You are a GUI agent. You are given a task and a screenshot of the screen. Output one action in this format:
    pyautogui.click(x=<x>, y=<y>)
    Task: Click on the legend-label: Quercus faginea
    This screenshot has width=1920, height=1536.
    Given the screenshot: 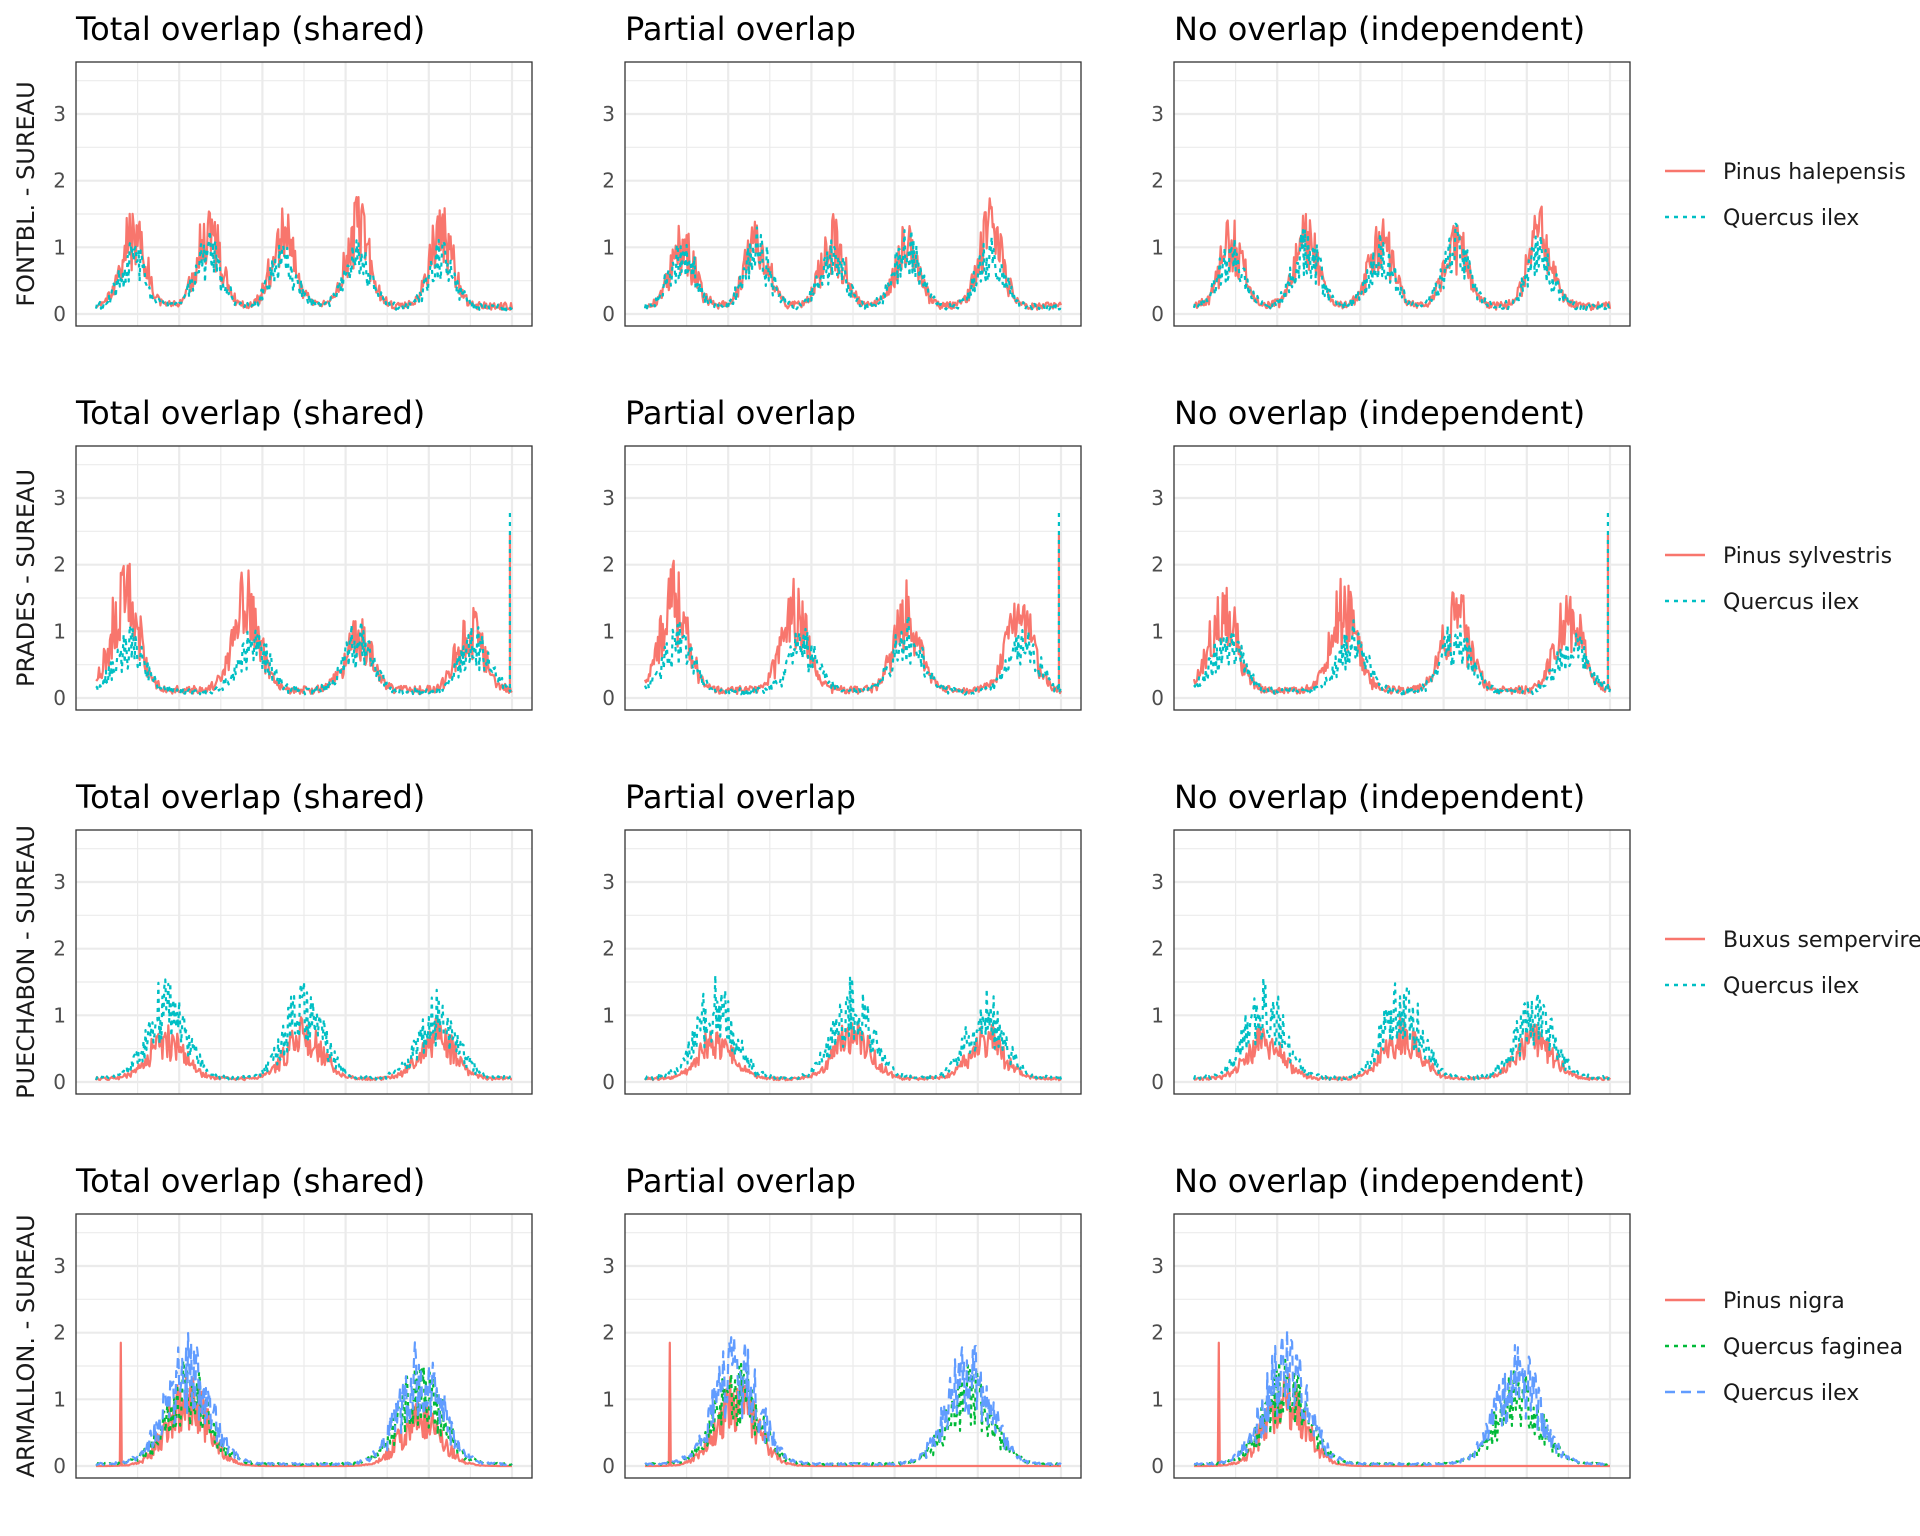 What is the action you would take?
    pyautogui.click(x=1813, y=1347)
    